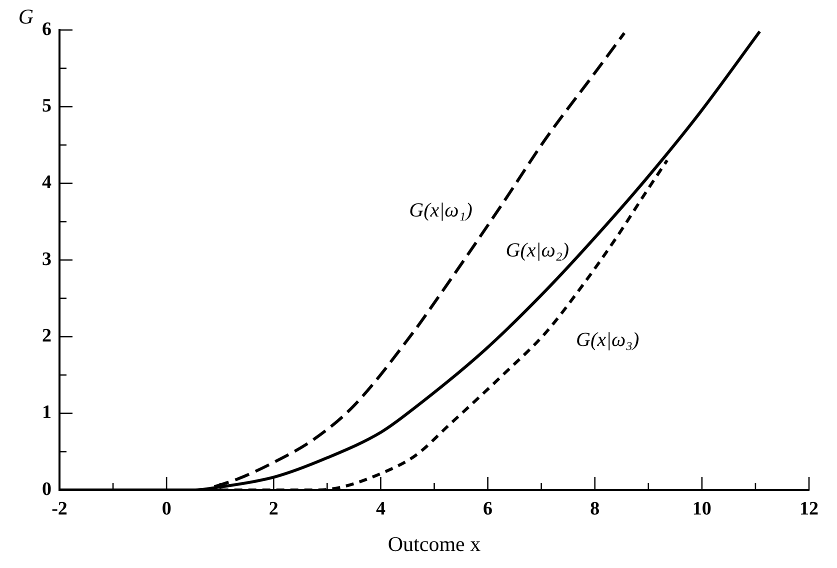 Image resolution: width=837 pixels, height=568 pixels. Describe the element at coordinates (47, 29) in the screenshot. I see `y-tick-label: 6` at that location.